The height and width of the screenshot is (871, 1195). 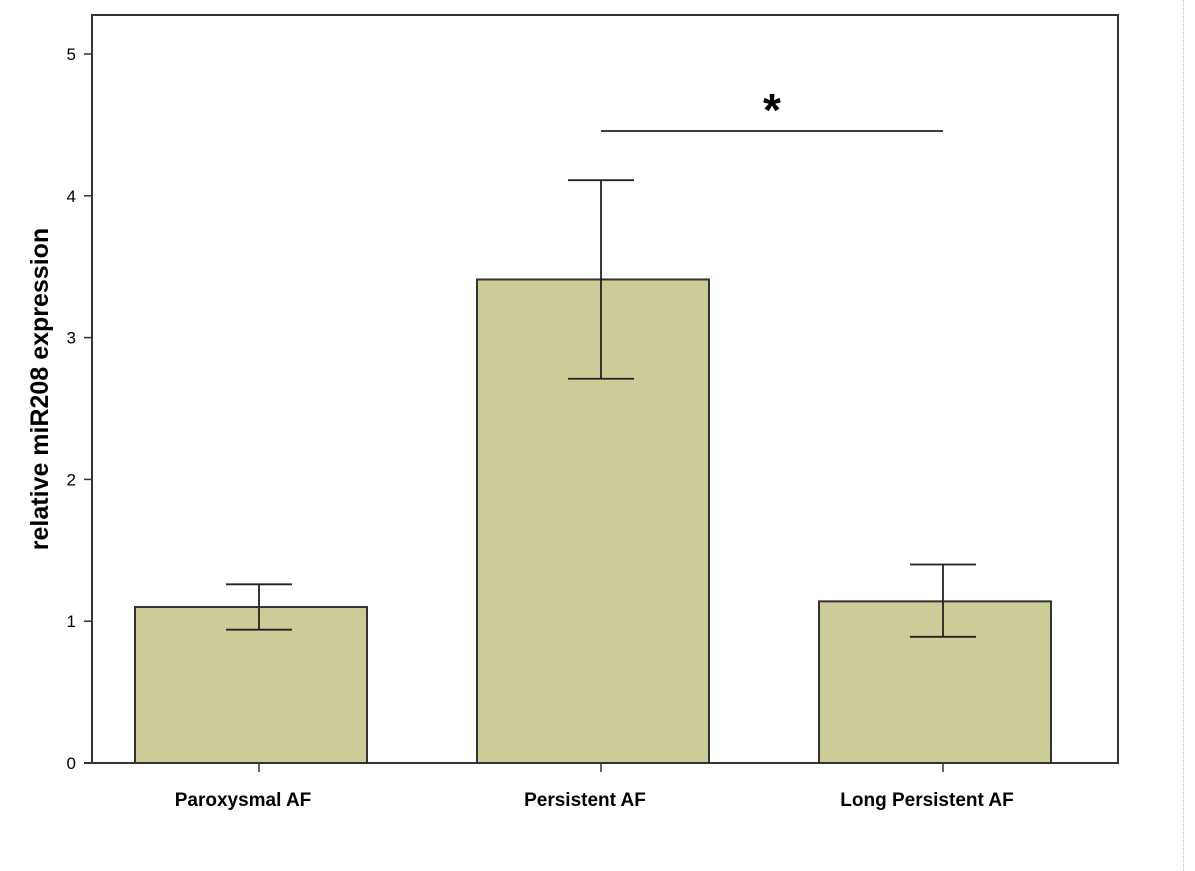 What do you see at coordinates (71, 338) in the screenshot?
I see `y-tick-label: 3` at bounding box center [71, 338].